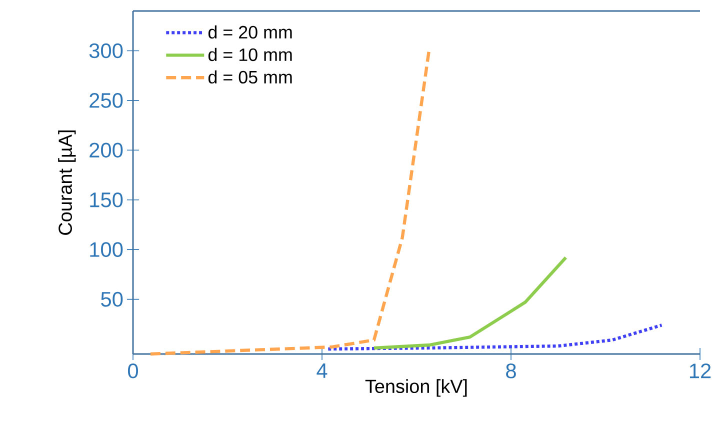 This screenshot has width=720, height=425. I want to click on y-tick-label: 50, so click(112, 299).